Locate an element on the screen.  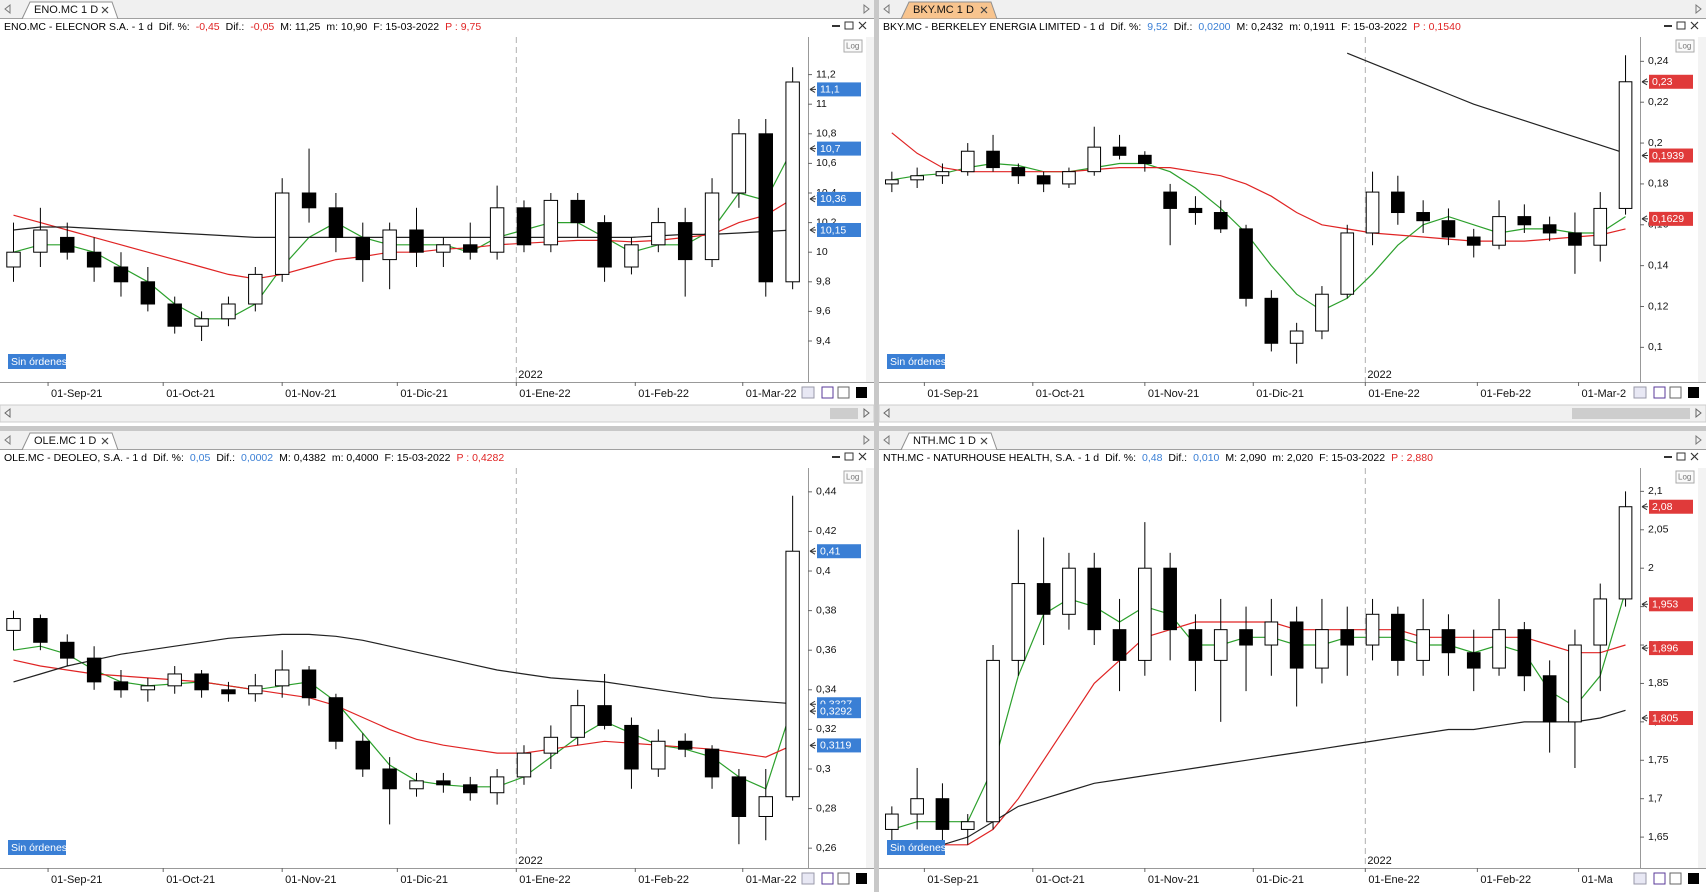
x-tick-label: 01-Nov-21 is located at coordinates (1173, 880).